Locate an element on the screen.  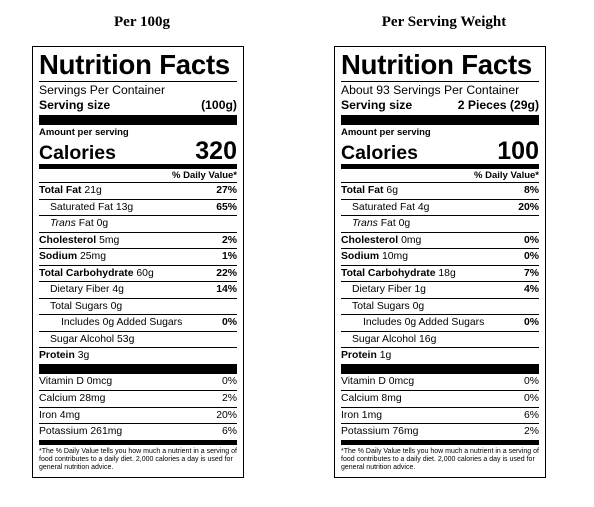
nutrient-label: Total Sugars is located at coordinates (79, 306).